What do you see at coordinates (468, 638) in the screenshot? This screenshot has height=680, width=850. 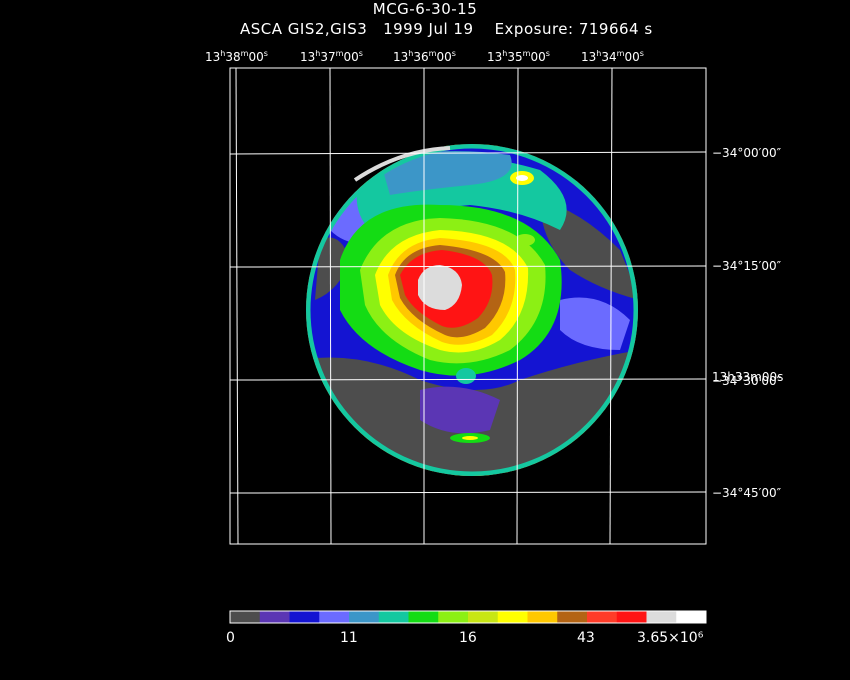 I see `colorbar-label: 16` at bounding box center [468, 638].